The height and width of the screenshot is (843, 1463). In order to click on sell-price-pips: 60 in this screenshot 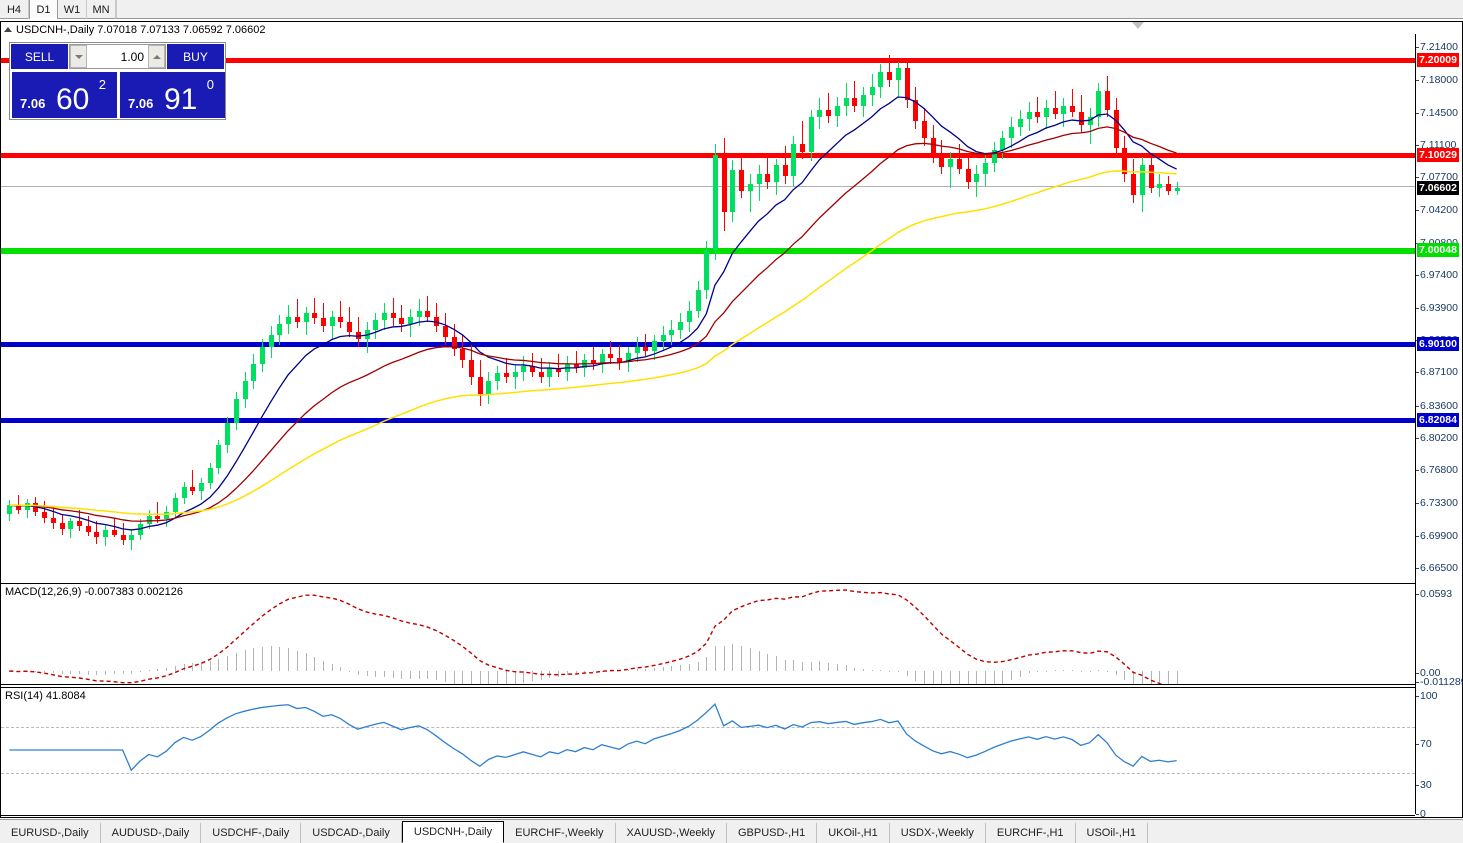, I will do `click(73, 99)`.